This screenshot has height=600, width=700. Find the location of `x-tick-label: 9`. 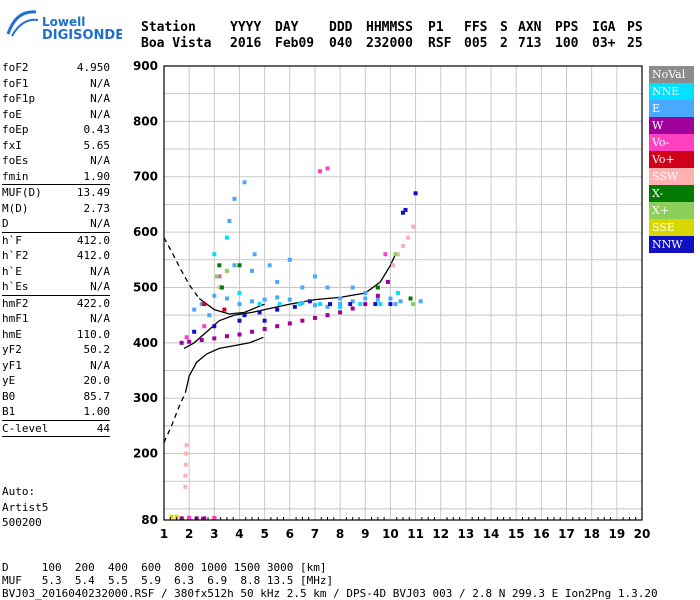

x-tick-label: 9 is located at coordinates (365, 534).